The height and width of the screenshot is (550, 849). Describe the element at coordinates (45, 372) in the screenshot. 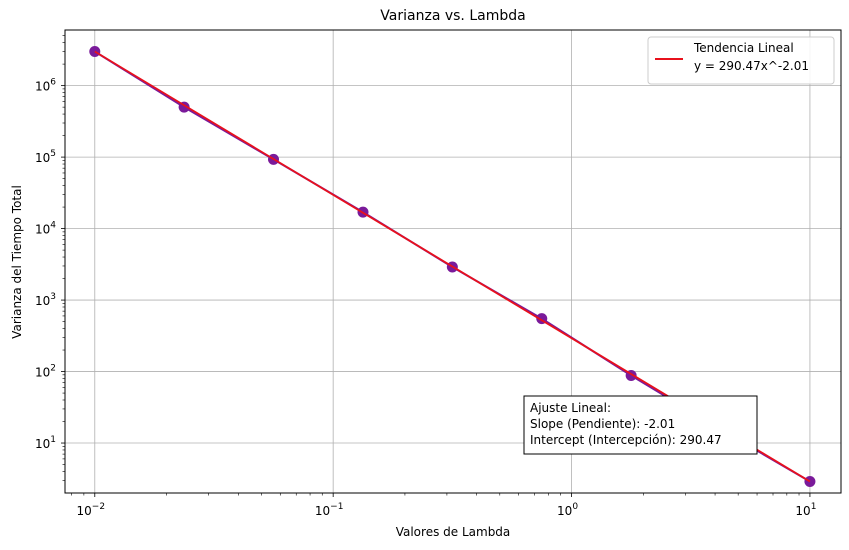

I see `y-tick-label: 10²` at that location.